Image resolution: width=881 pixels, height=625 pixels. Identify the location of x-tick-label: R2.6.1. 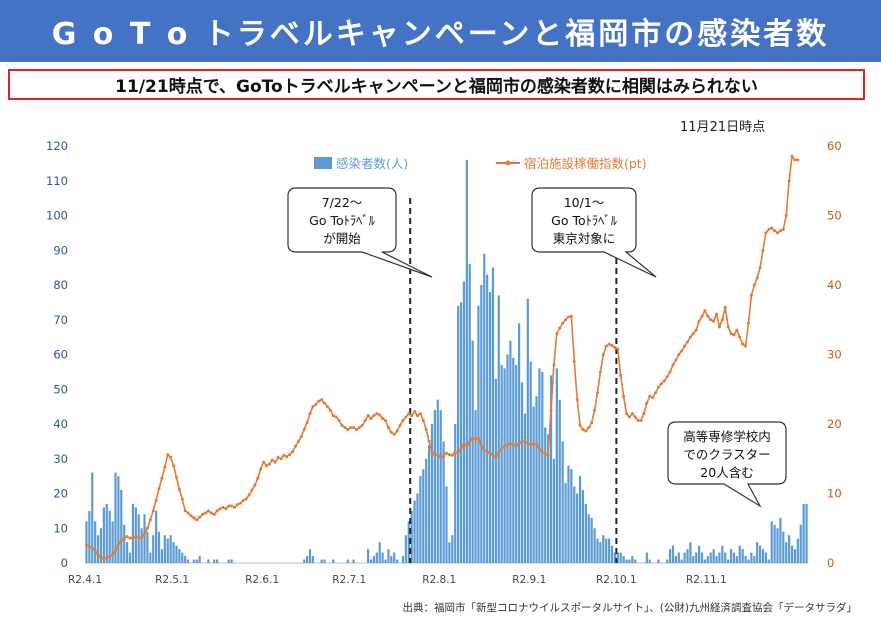
(262, 580).